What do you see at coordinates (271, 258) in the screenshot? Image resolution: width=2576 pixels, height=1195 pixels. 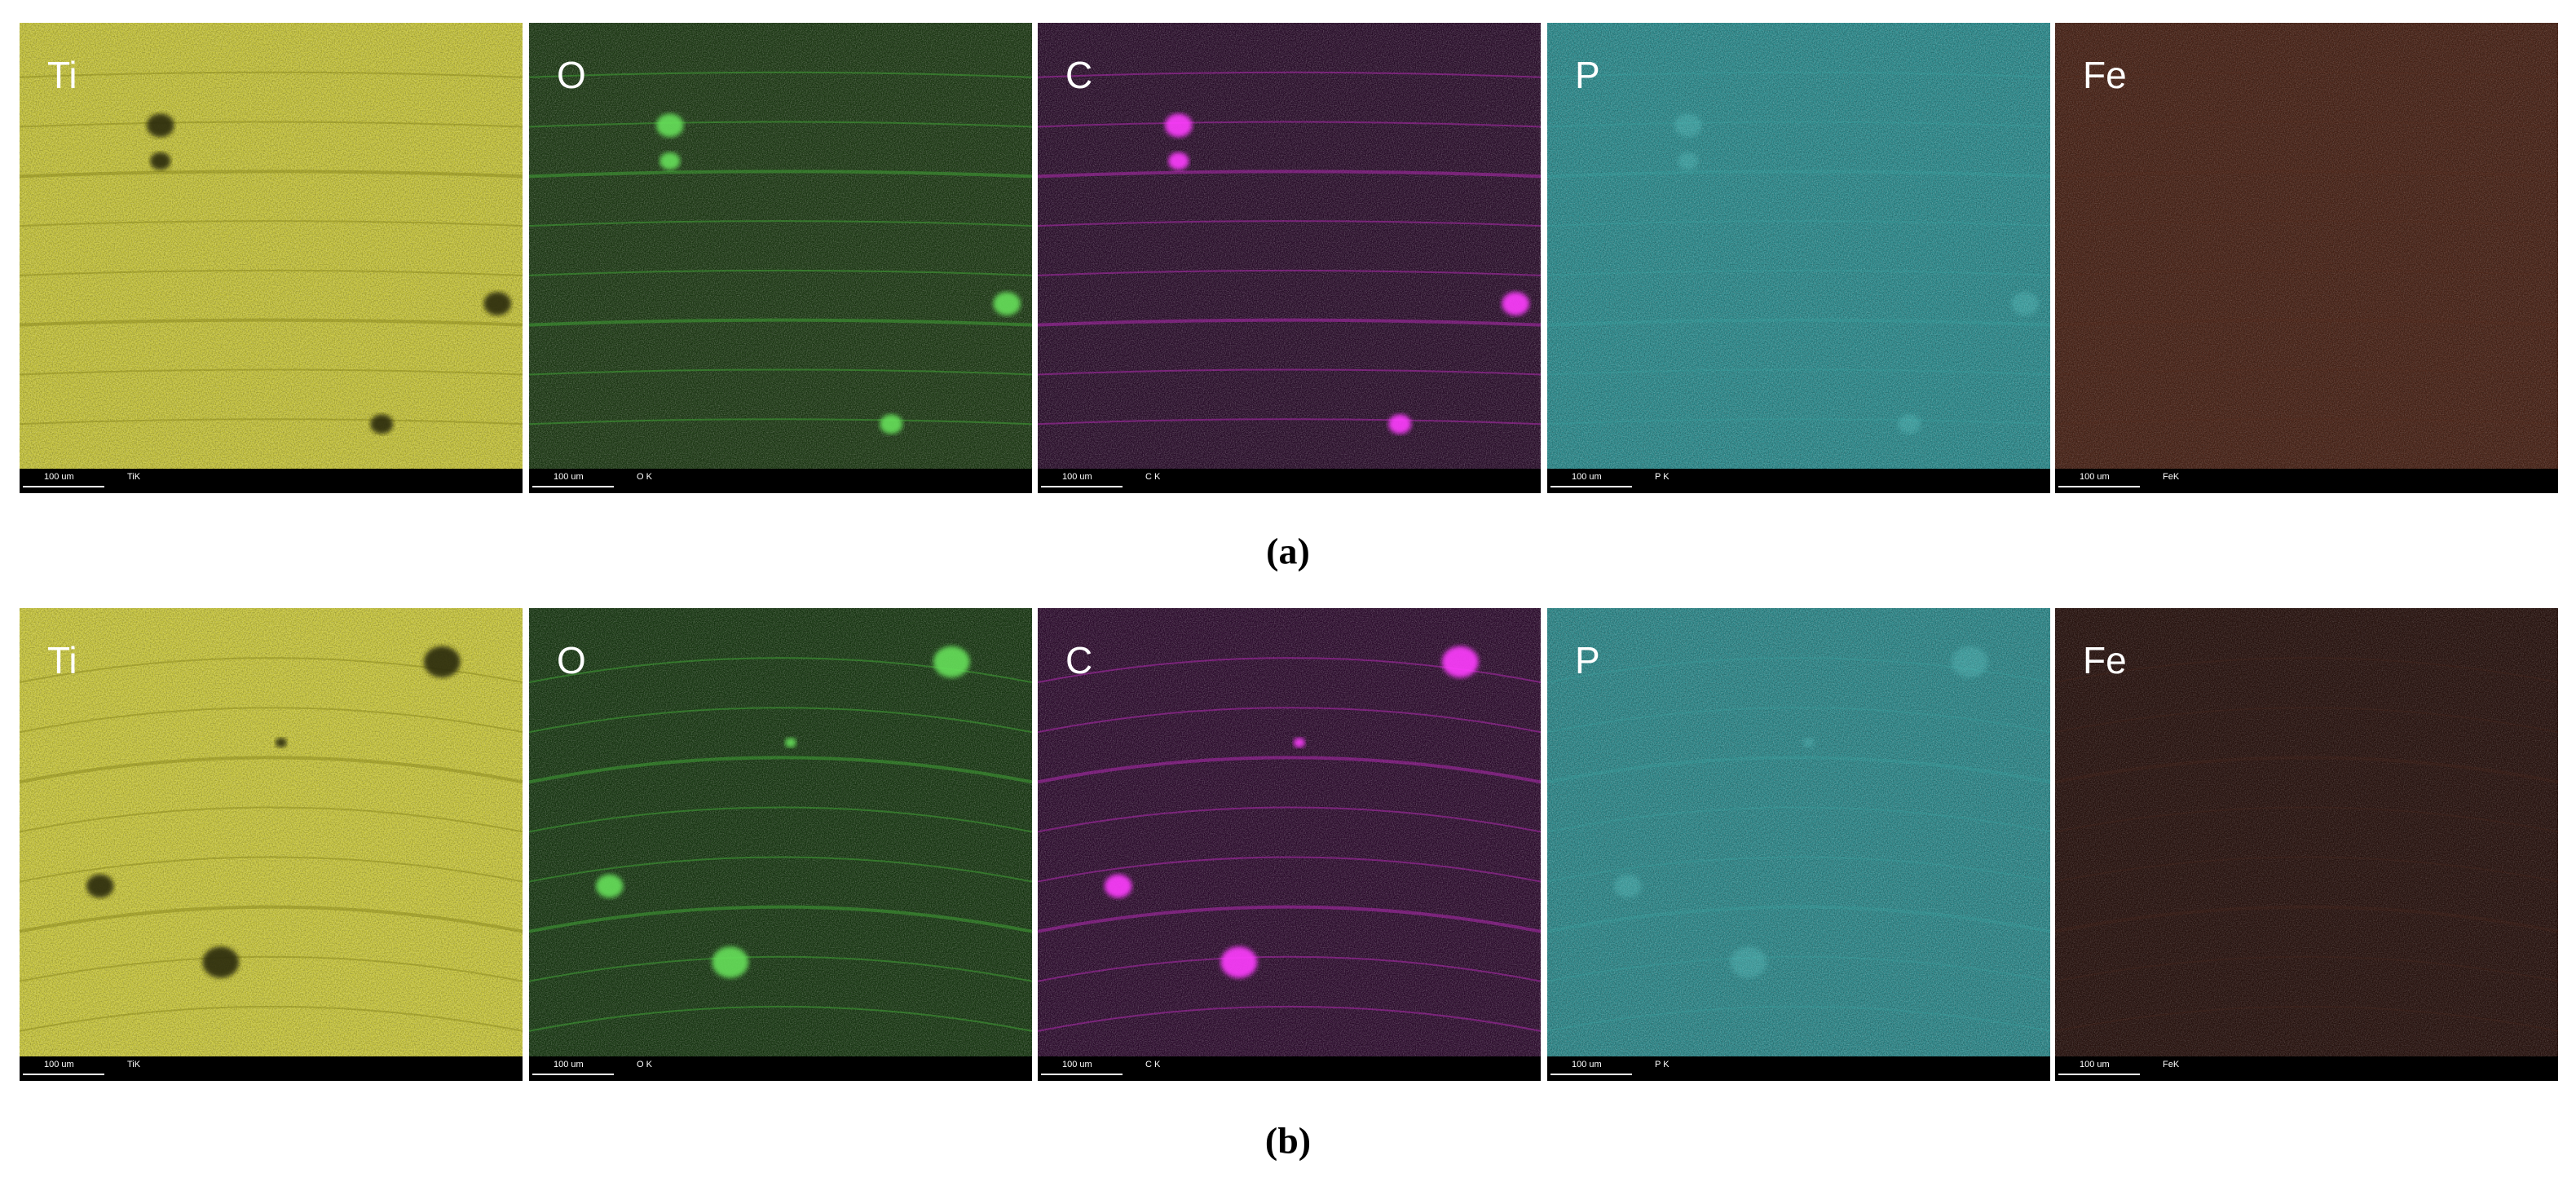 I see `eds-map: 100 um TiK Ti` at bounding box center [271, 258].